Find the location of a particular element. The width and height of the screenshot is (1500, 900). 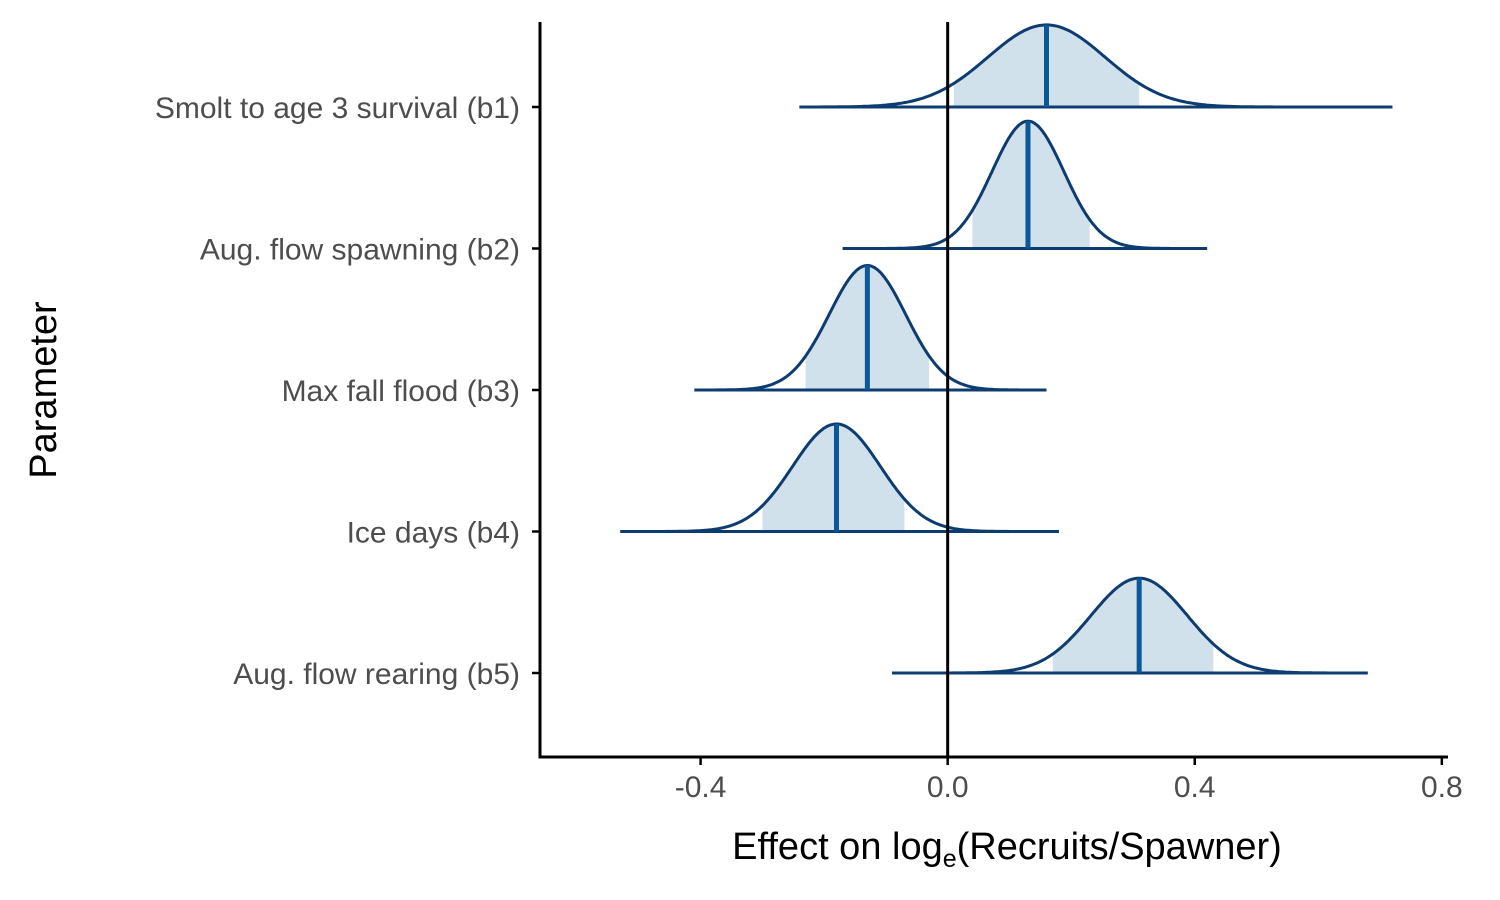

y-tick-label-3: Max fall flood (b3) is located at coordinates (401, 391).